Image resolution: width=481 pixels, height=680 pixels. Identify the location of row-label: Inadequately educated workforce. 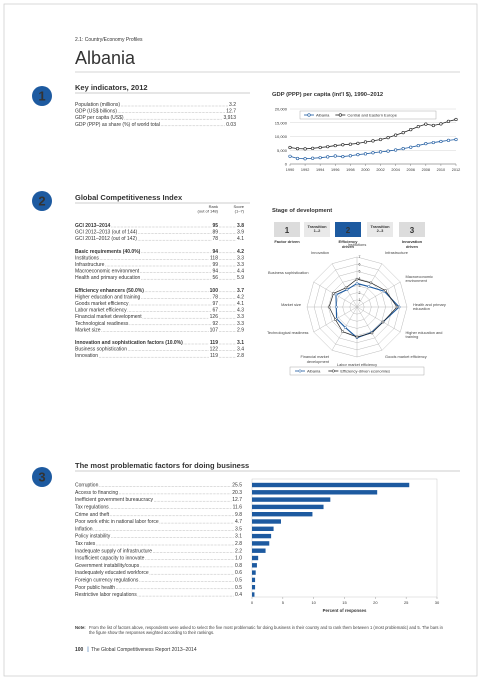
(112, 573).